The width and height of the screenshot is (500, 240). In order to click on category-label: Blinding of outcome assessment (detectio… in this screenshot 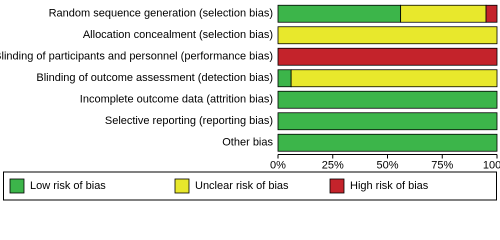, I will do `click(154, 78)`.